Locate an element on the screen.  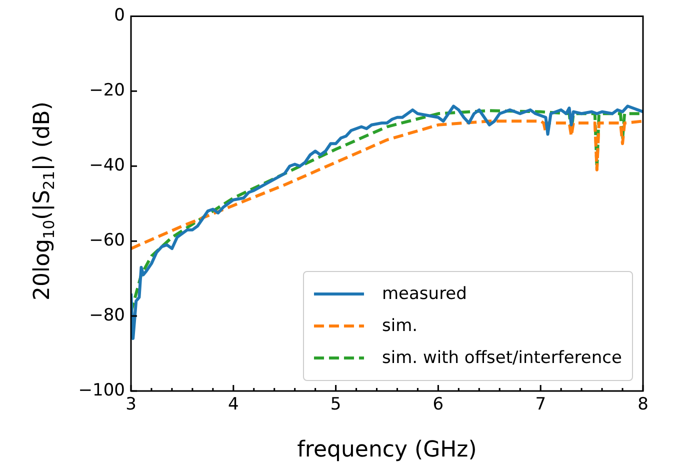
y-tick-label: −20 is located at coordinates (107, 90).